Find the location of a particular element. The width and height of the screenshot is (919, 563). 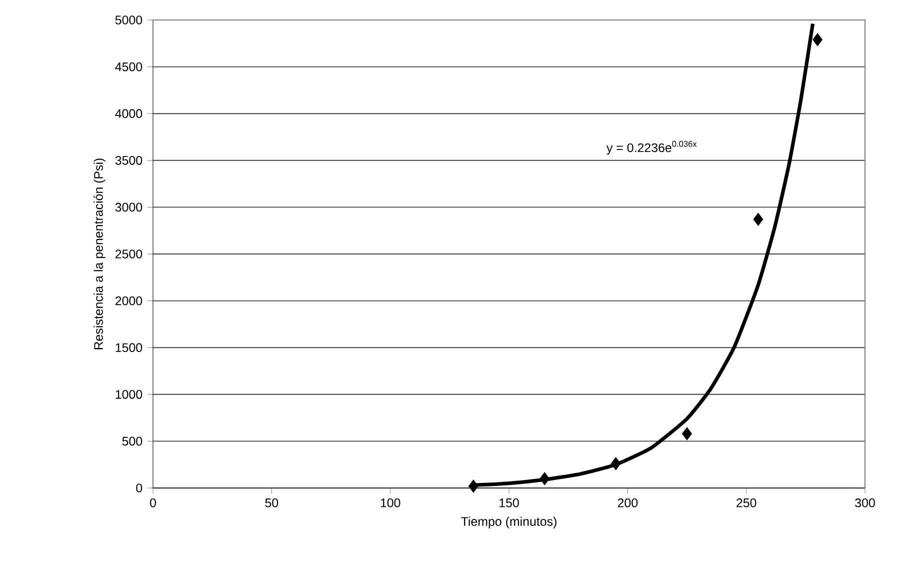

y-tick-label: 1500 is located at coordinates (129, 347).